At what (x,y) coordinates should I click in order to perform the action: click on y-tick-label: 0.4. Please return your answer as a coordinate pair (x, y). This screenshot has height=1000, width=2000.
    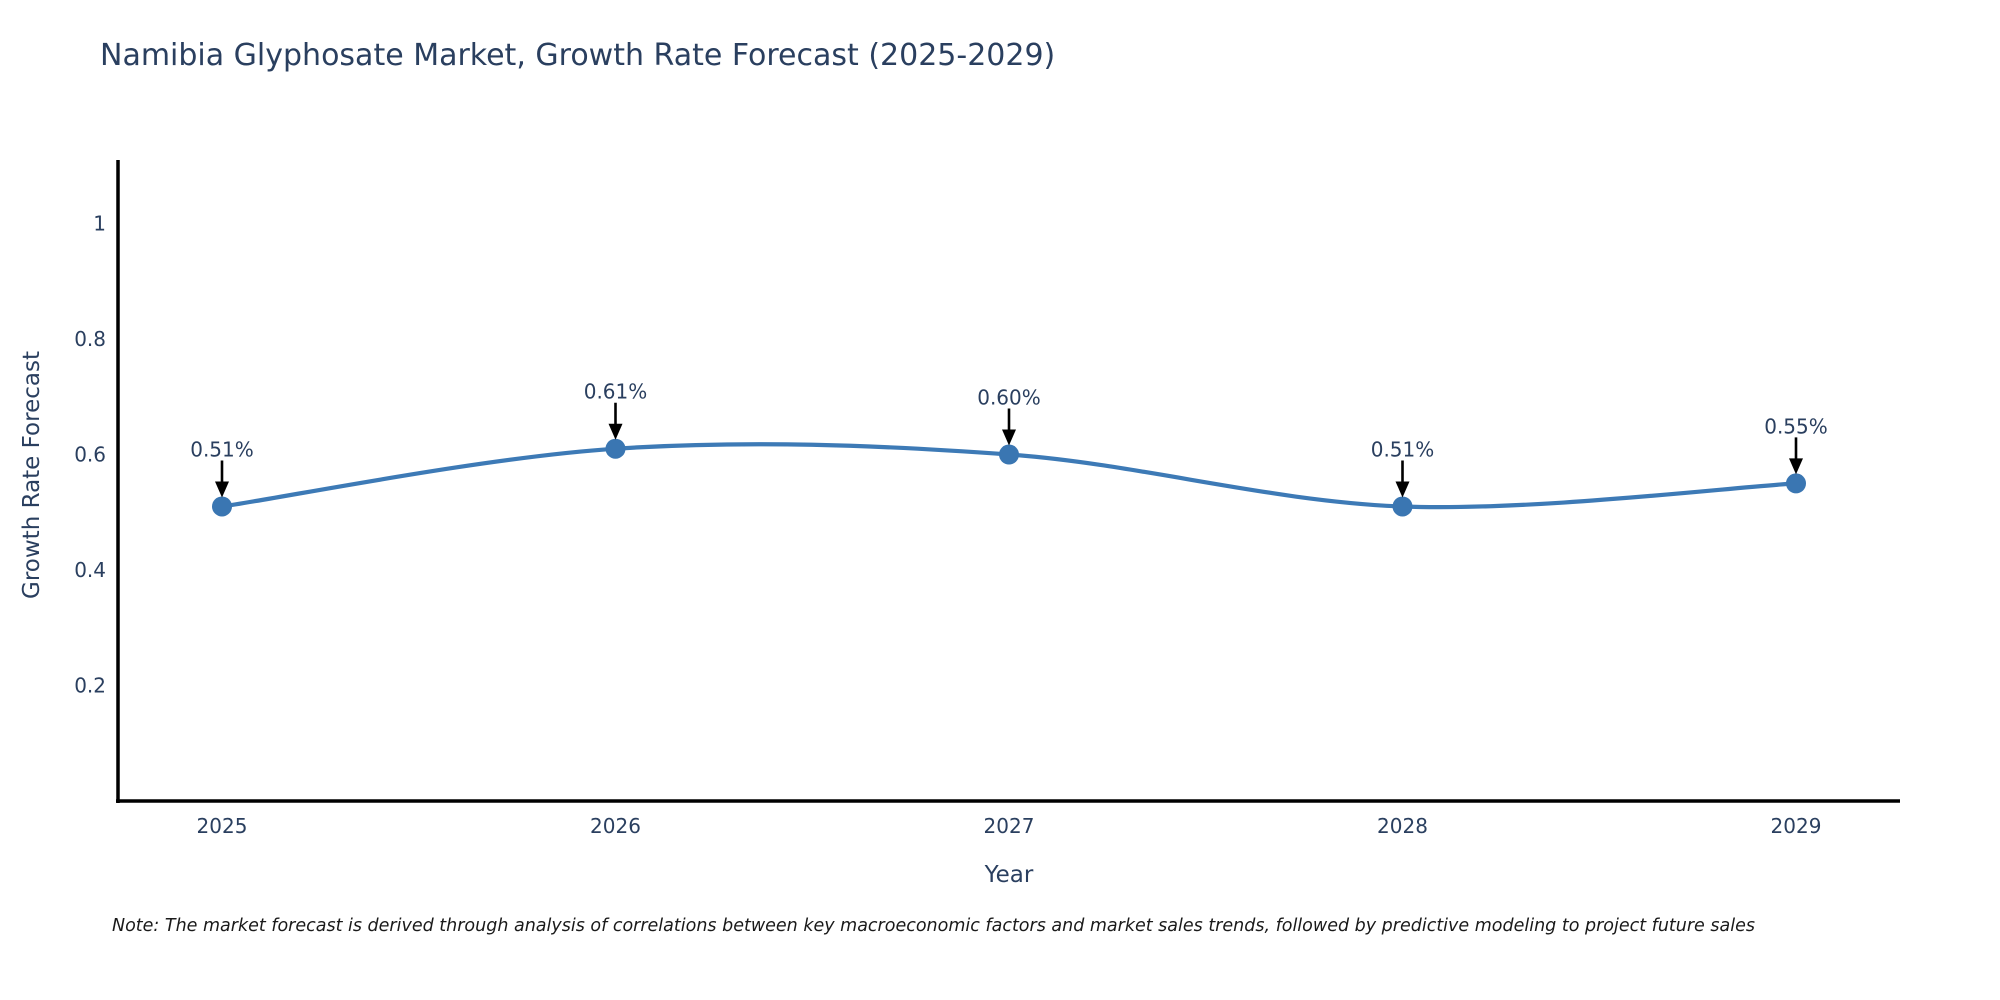
    Looking at the image, I should click on (90, 570).